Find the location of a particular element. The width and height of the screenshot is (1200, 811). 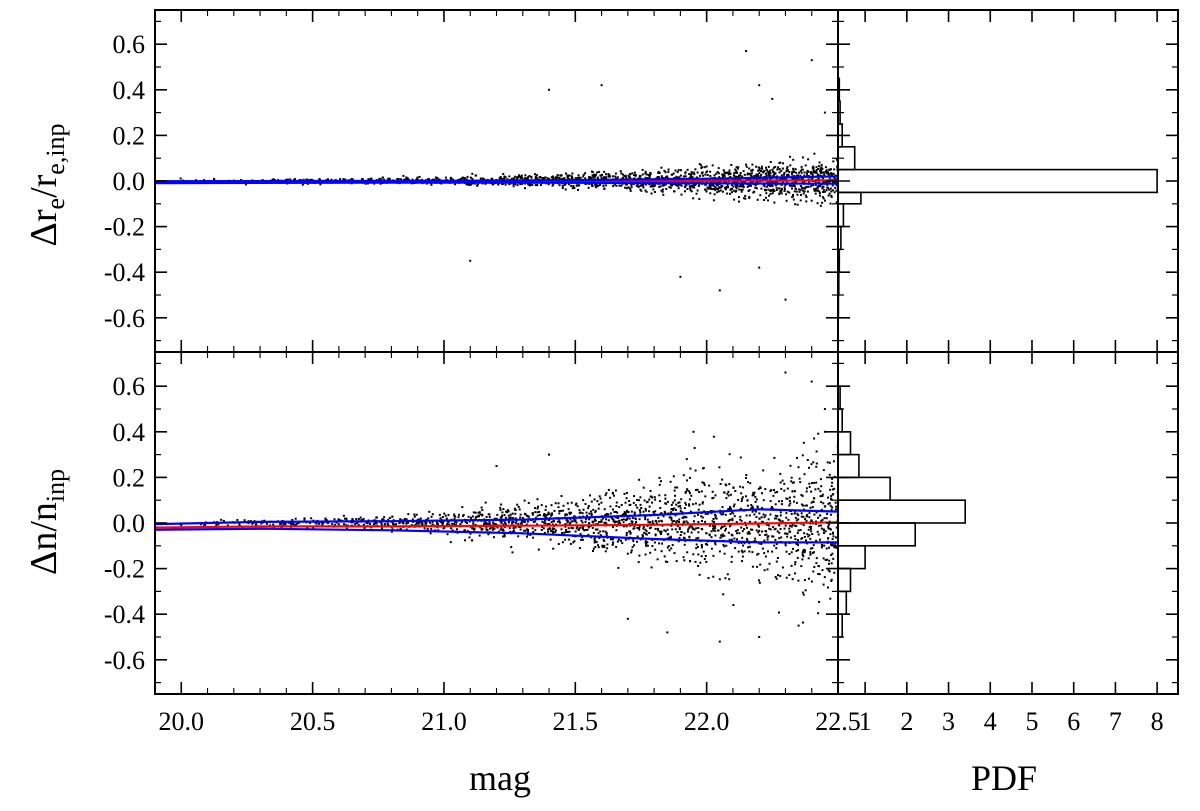

y-tick-label: -0.4 is located at coordinates (124, 614).